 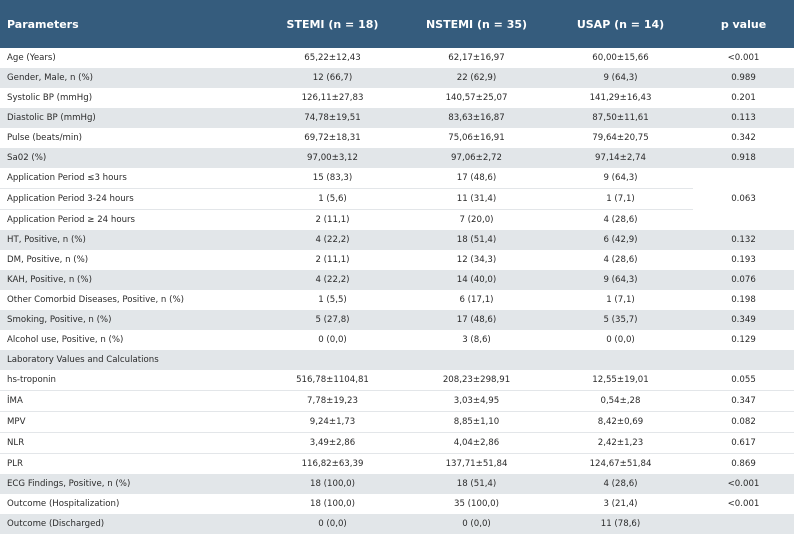 I want to click on cell-param: PLR, so click(x=130, y=463).